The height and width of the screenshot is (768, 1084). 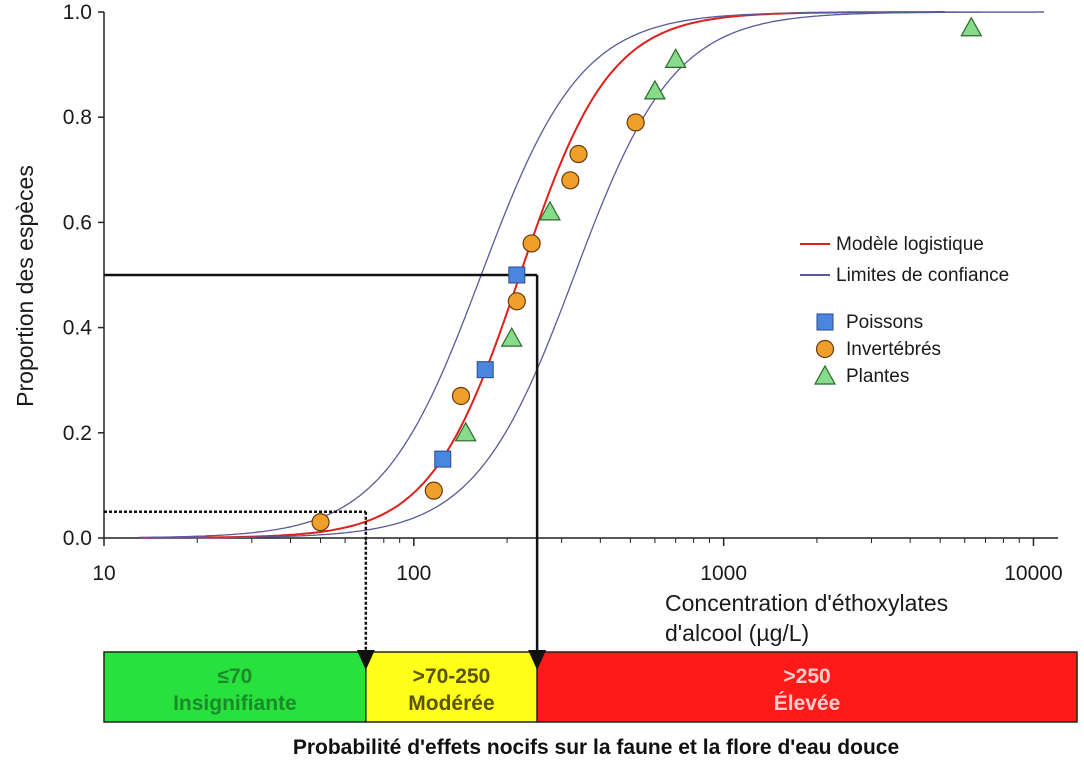 I want to click on legend-label: Plantes, so click(x=877, y=376).